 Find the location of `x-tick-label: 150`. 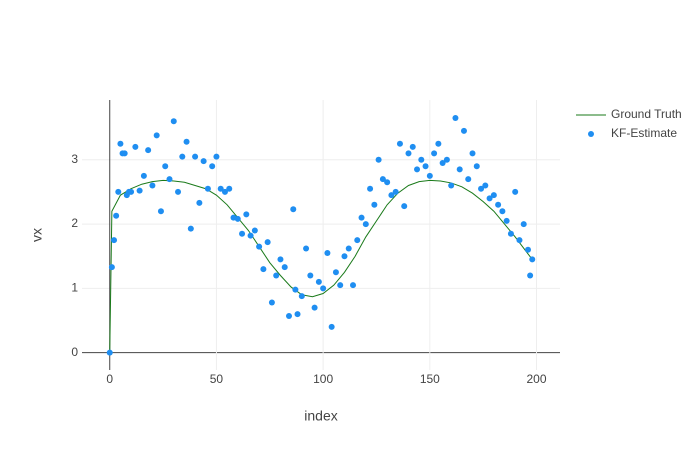

x-tick-label: 150 is located at coordinates (430, 379).